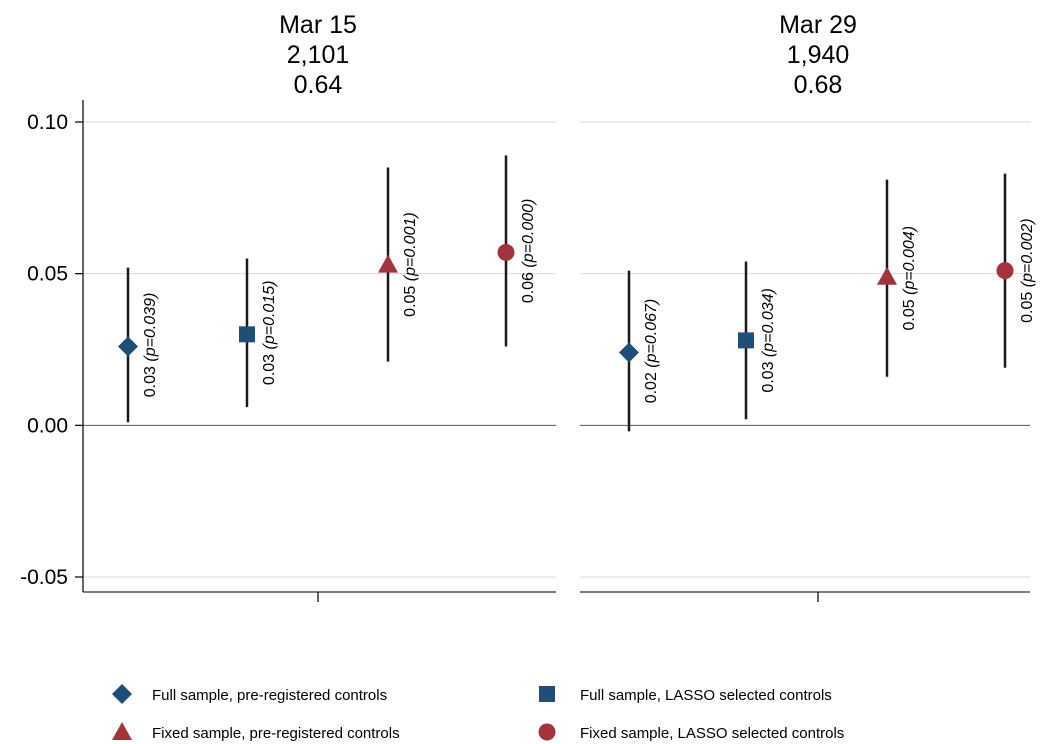 Image resolution: width=1045 pixels, height=744 pixels. I want to click on legend-item: Fixed sample, LASSO selected controls, so click(691, 732).